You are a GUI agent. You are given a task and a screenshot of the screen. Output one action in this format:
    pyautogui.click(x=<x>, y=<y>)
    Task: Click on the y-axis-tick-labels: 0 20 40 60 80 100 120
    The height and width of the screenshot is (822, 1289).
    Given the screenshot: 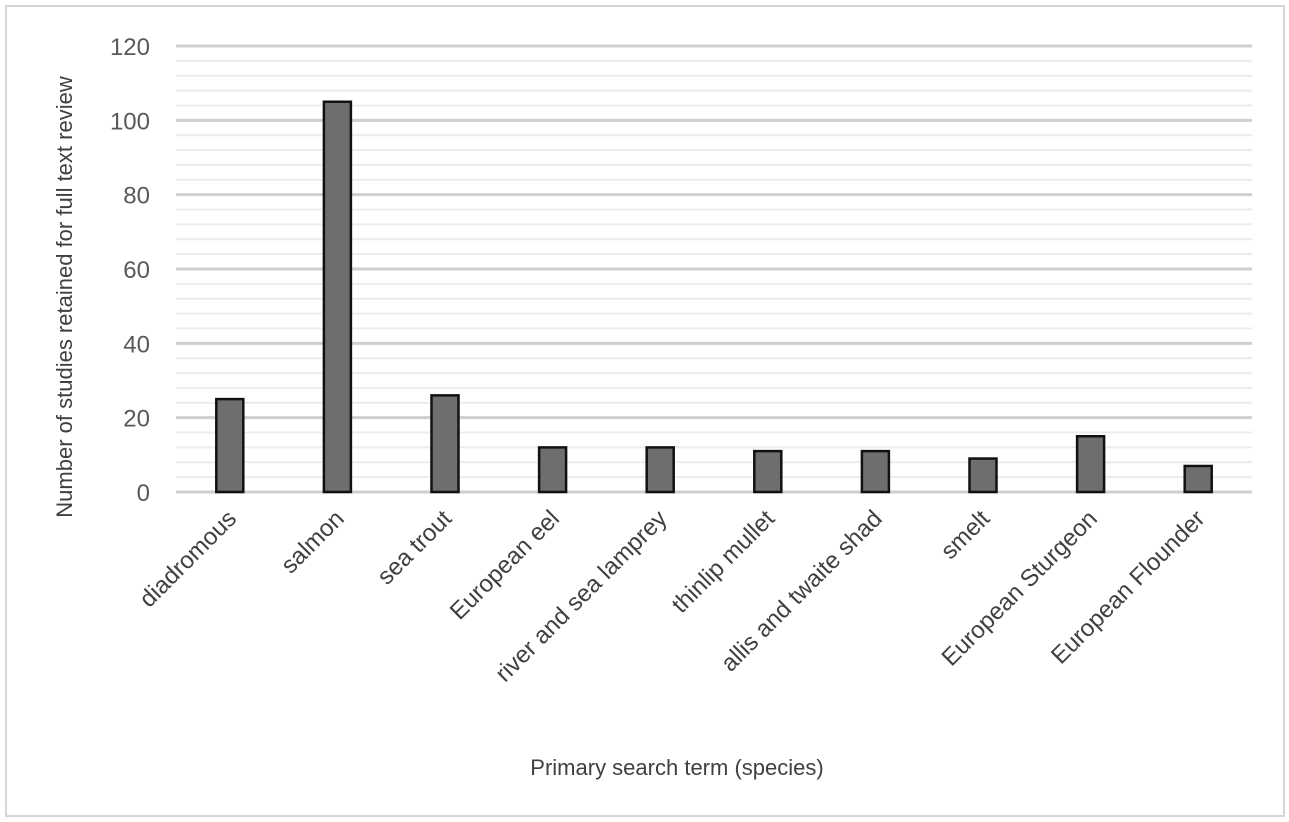 What is the action you would take?
    pyautogui.click(x=130, y=270)
    